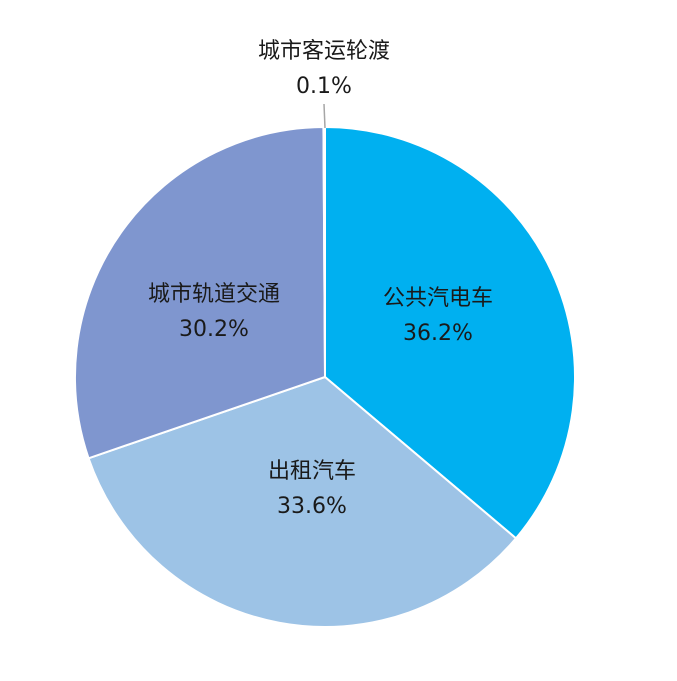  I want to click on slice-label-bus: 公共汽电车, so click(438, 298).